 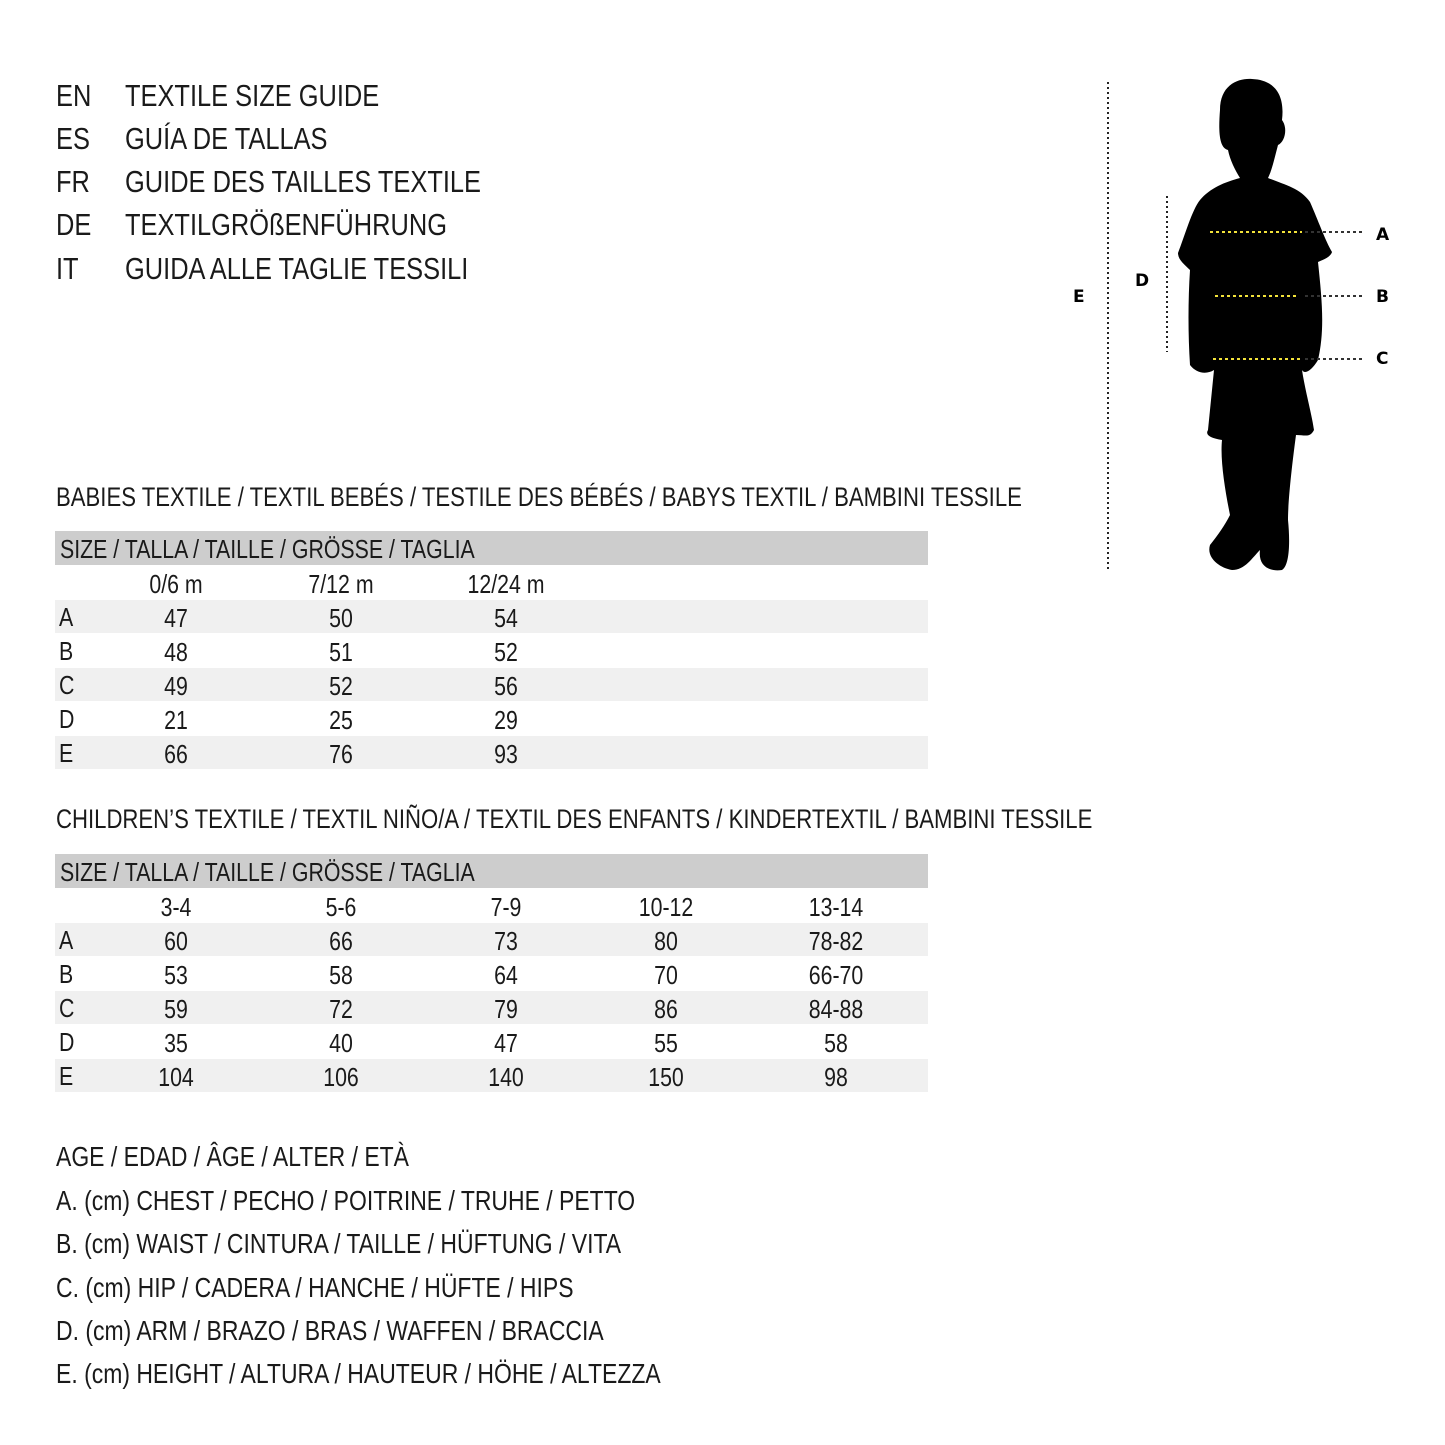 I want to click on legend-item: AGE / EDAD / ÂGE / ALTER / ETÀ, so click(x=233, y=1156).